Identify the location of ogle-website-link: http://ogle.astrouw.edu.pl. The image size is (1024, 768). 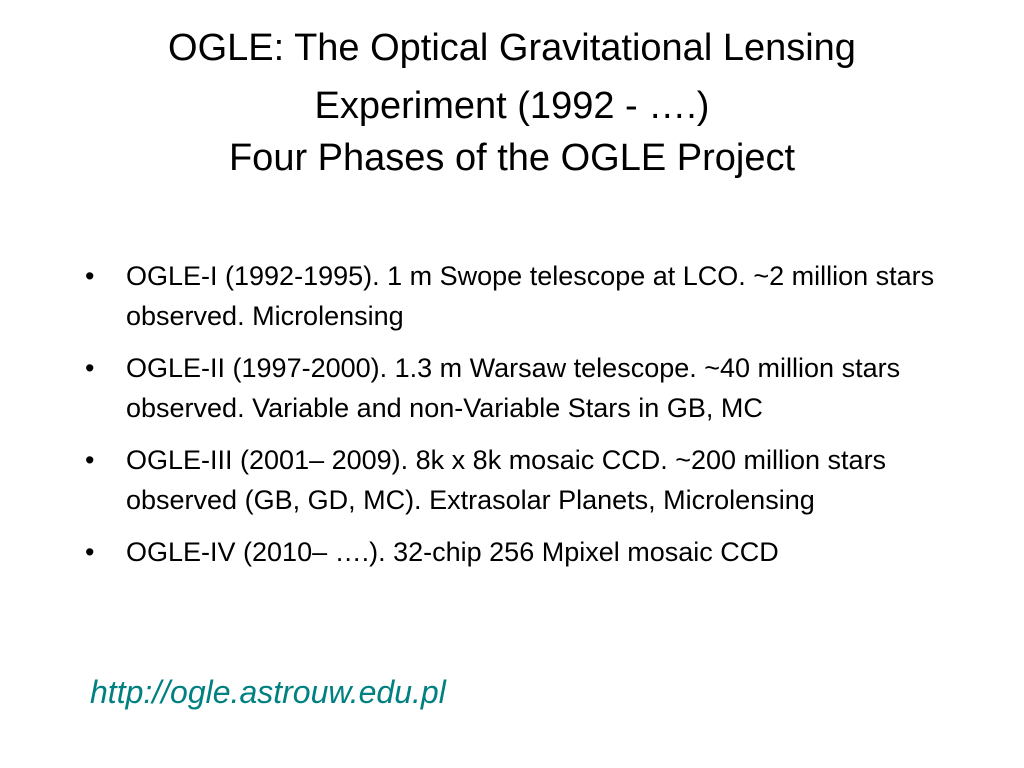
(268, 692).